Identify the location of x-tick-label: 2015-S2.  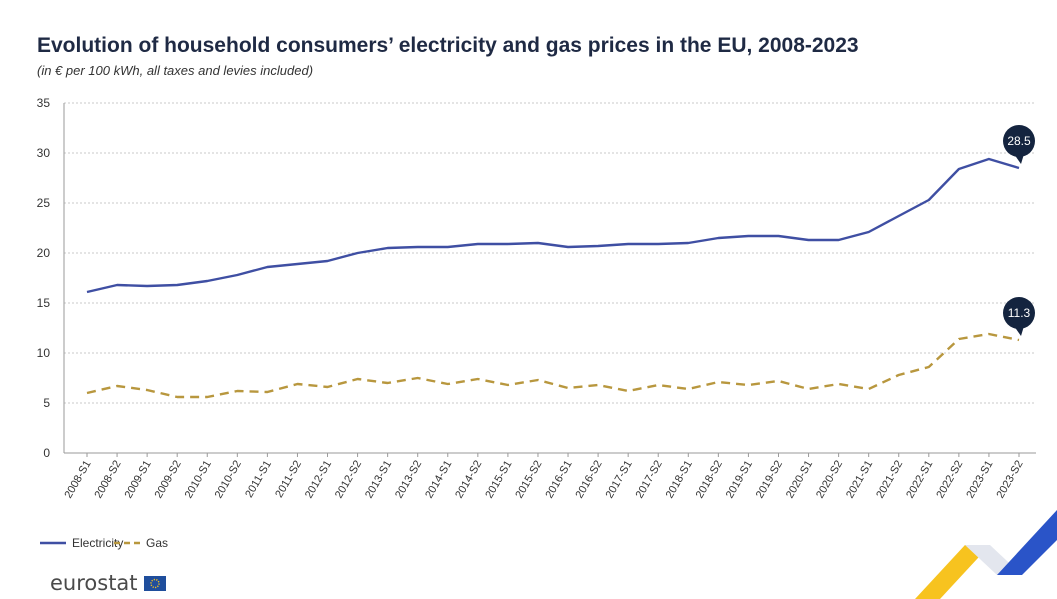
(528, 480).